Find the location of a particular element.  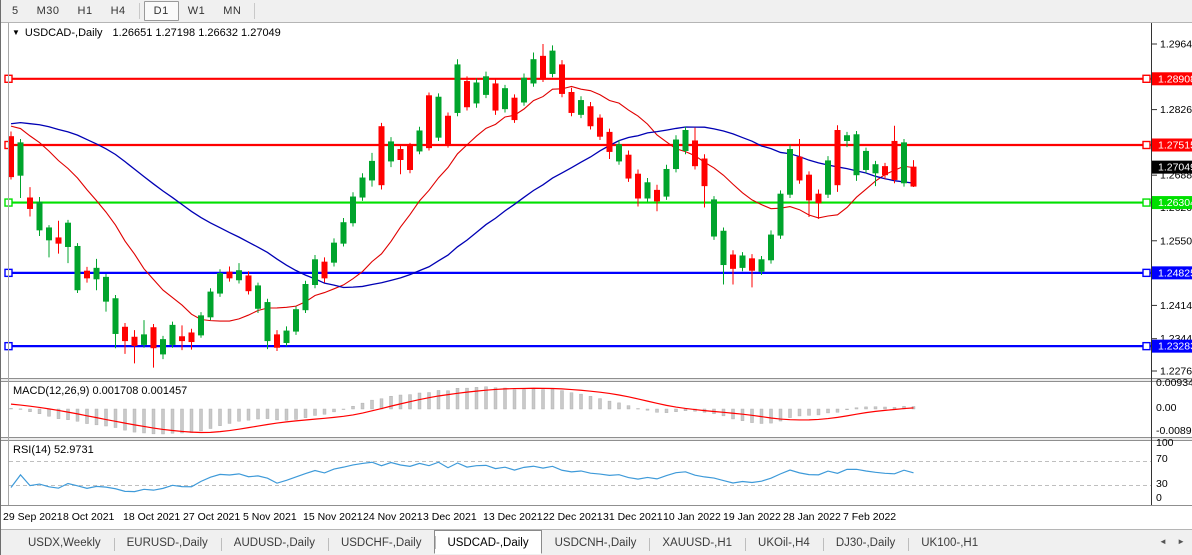

timeframe-button-mn: MN is located at coordinates (232, 11).